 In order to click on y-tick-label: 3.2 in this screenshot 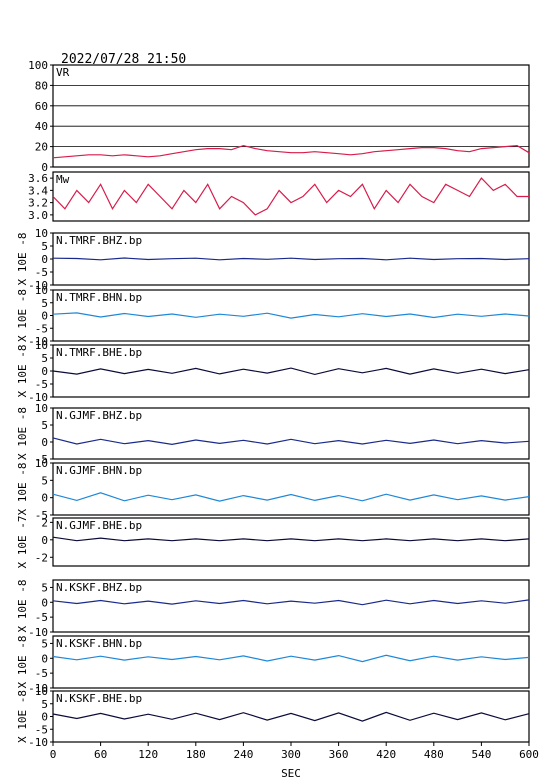, I will do `click(38, 203)`.